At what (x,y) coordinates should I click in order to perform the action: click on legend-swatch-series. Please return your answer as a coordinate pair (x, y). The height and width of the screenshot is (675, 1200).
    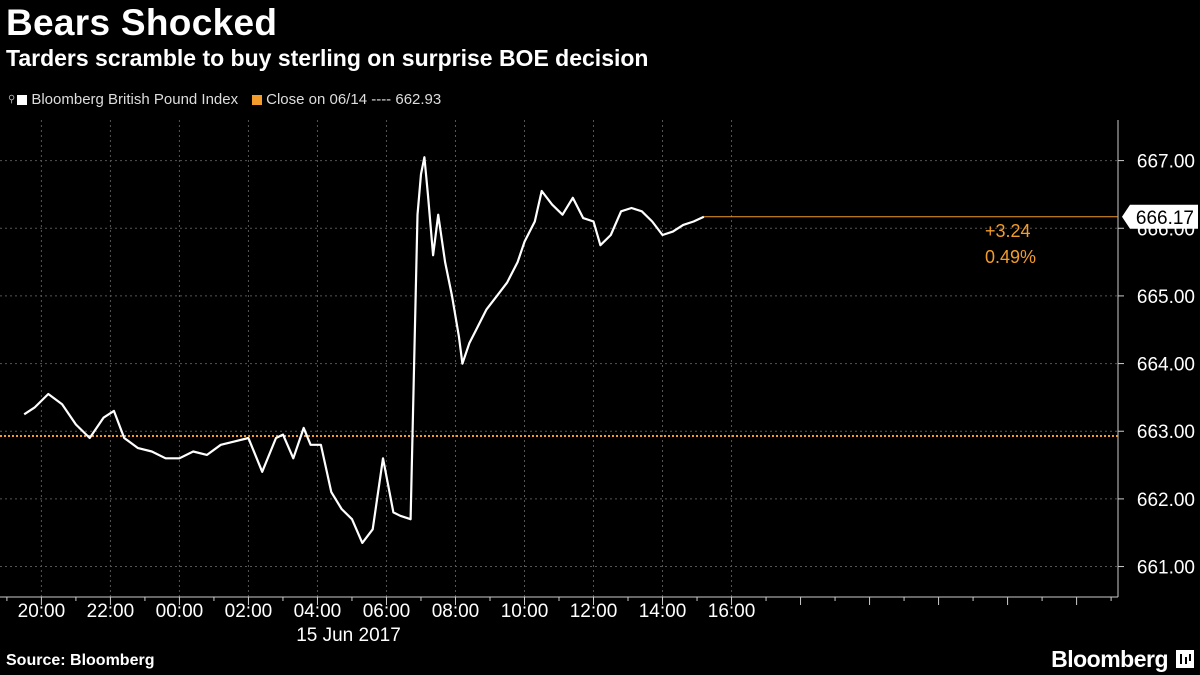
    Looking at the image, I should click on (22, 99).